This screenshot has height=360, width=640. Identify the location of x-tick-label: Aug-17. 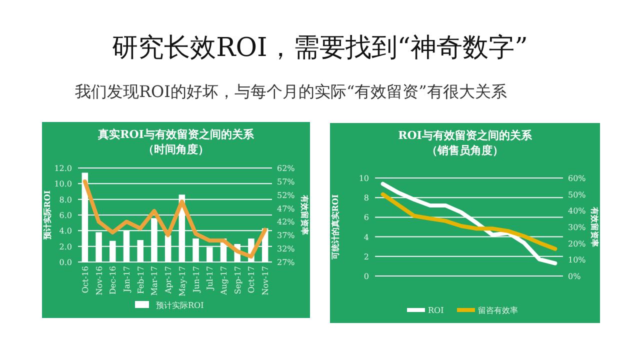
(224, 281).